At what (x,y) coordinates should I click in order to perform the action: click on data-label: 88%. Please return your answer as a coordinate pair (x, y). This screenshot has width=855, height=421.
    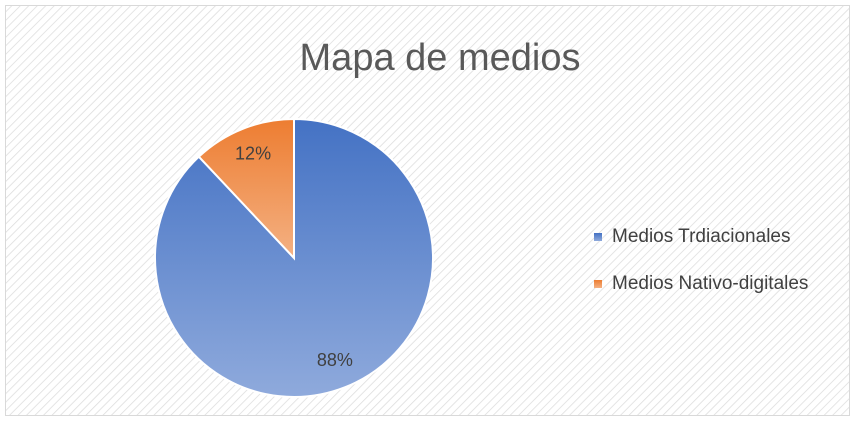
    Looking at the image, I should click on (335, 360).